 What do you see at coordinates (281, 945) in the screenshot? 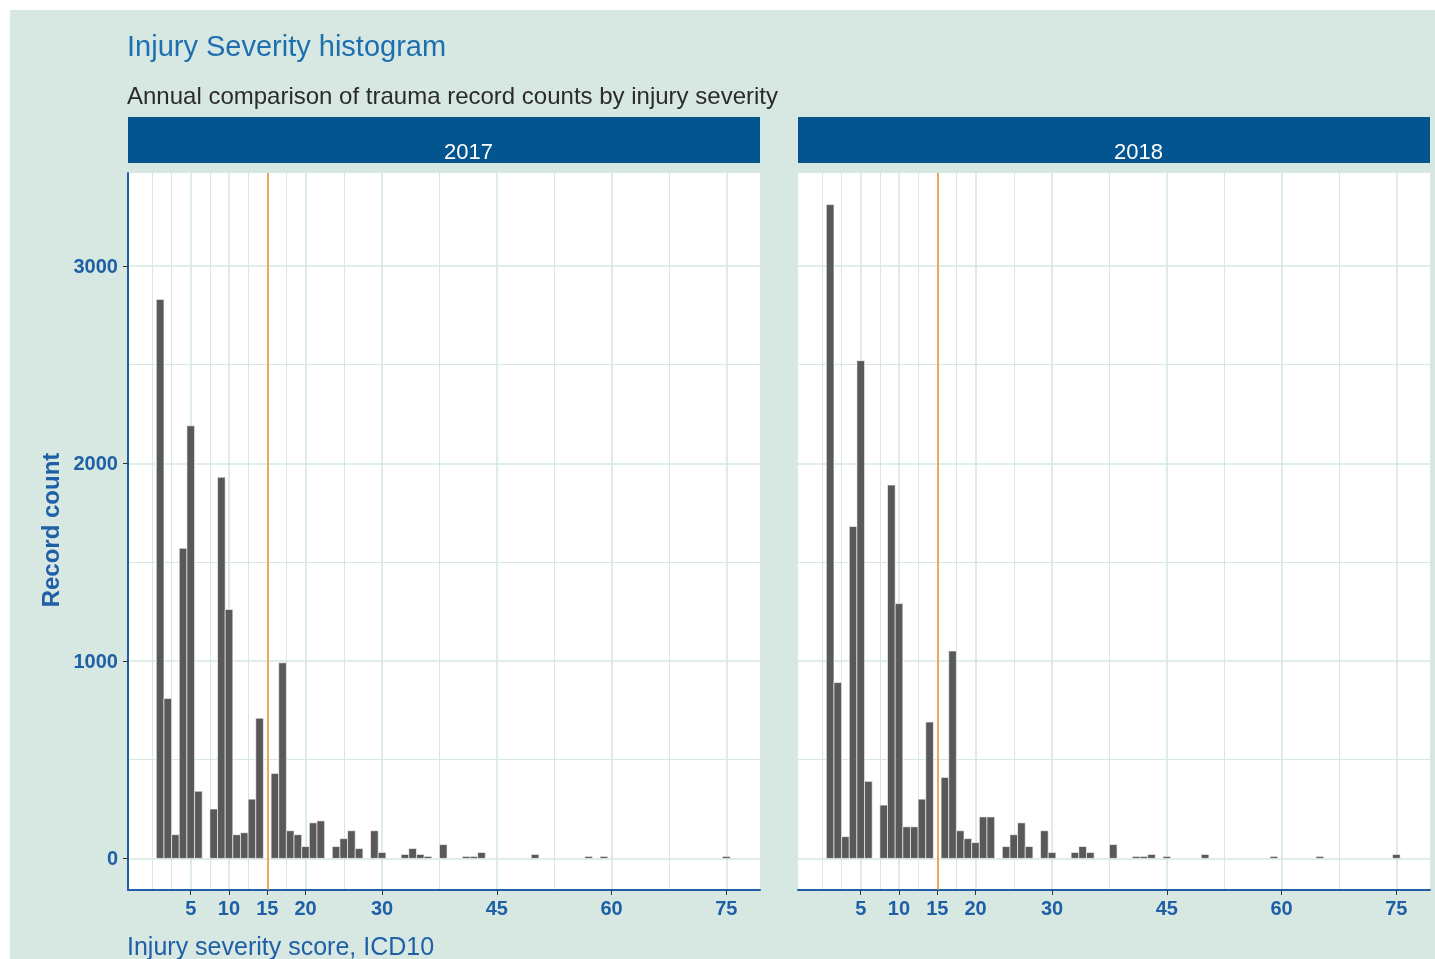
I see `x-axis-title: Injury severity score, ICD10` at bounding box center [281, 945].